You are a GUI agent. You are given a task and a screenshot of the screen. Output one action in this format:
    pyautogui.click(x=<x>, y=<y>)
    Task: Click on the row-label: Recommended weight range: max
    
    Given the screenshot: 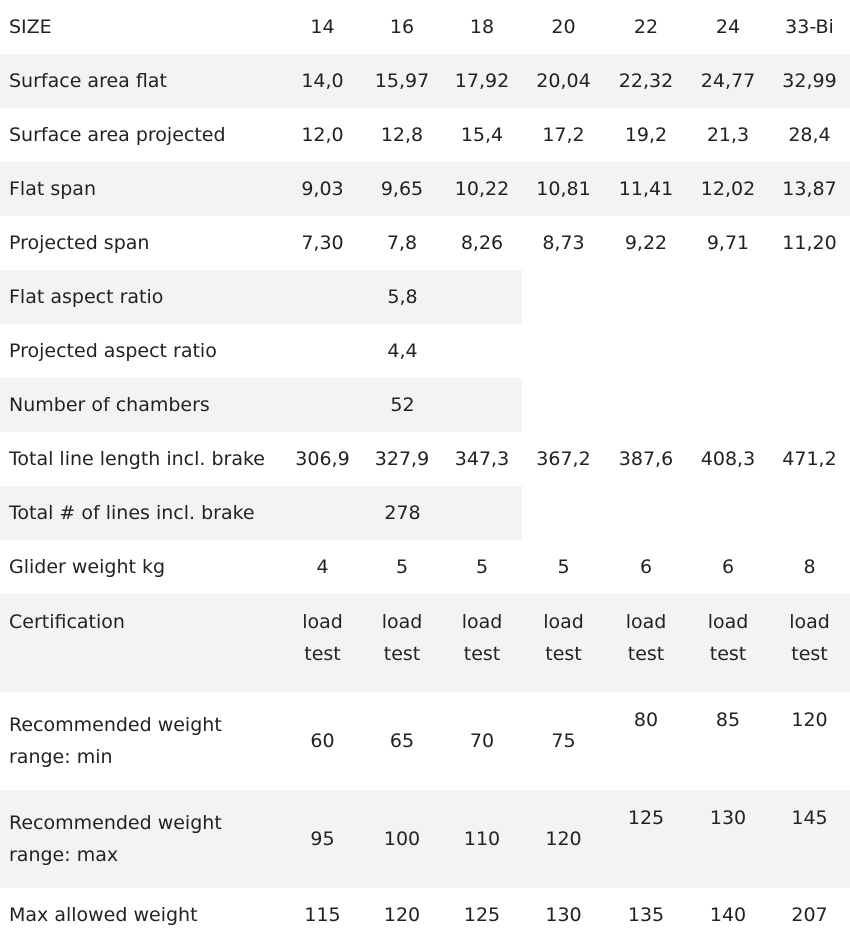 What is the action you would take?
    pyautogui.click(x=141, y=839)
    